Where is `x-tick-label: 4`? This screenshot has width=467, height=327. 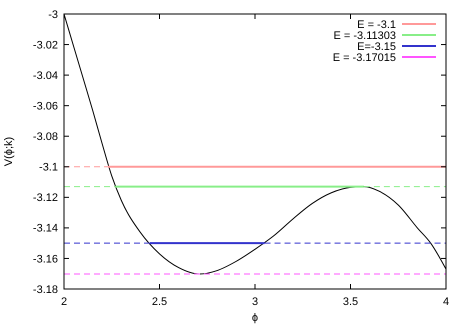 x-tick-label: 4 is located at coordinates (446, 302).